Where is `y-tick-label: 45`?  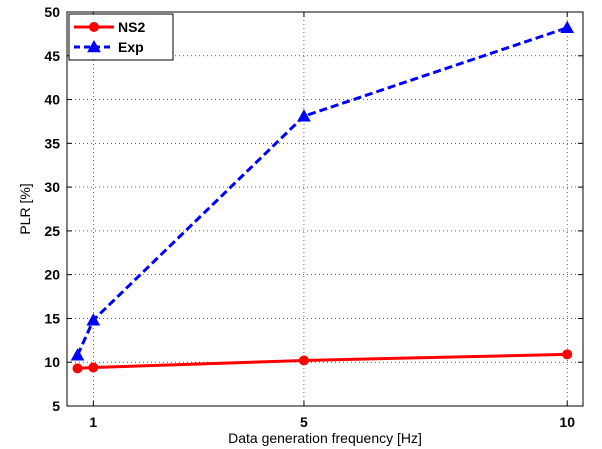
y-tick-label: 45 is located at coordinates (52, 56).